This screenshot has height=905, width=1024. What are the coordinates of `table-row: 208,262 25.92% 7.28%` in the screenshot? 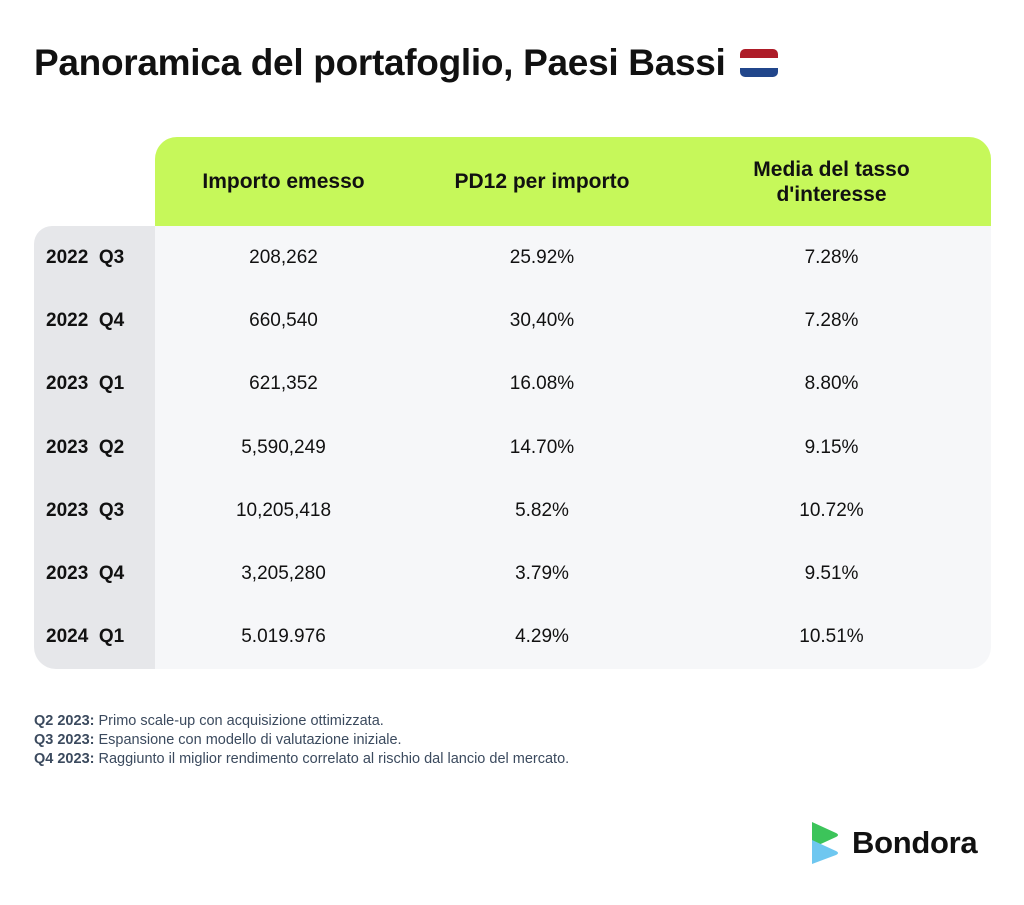 It's located at (573, 257).